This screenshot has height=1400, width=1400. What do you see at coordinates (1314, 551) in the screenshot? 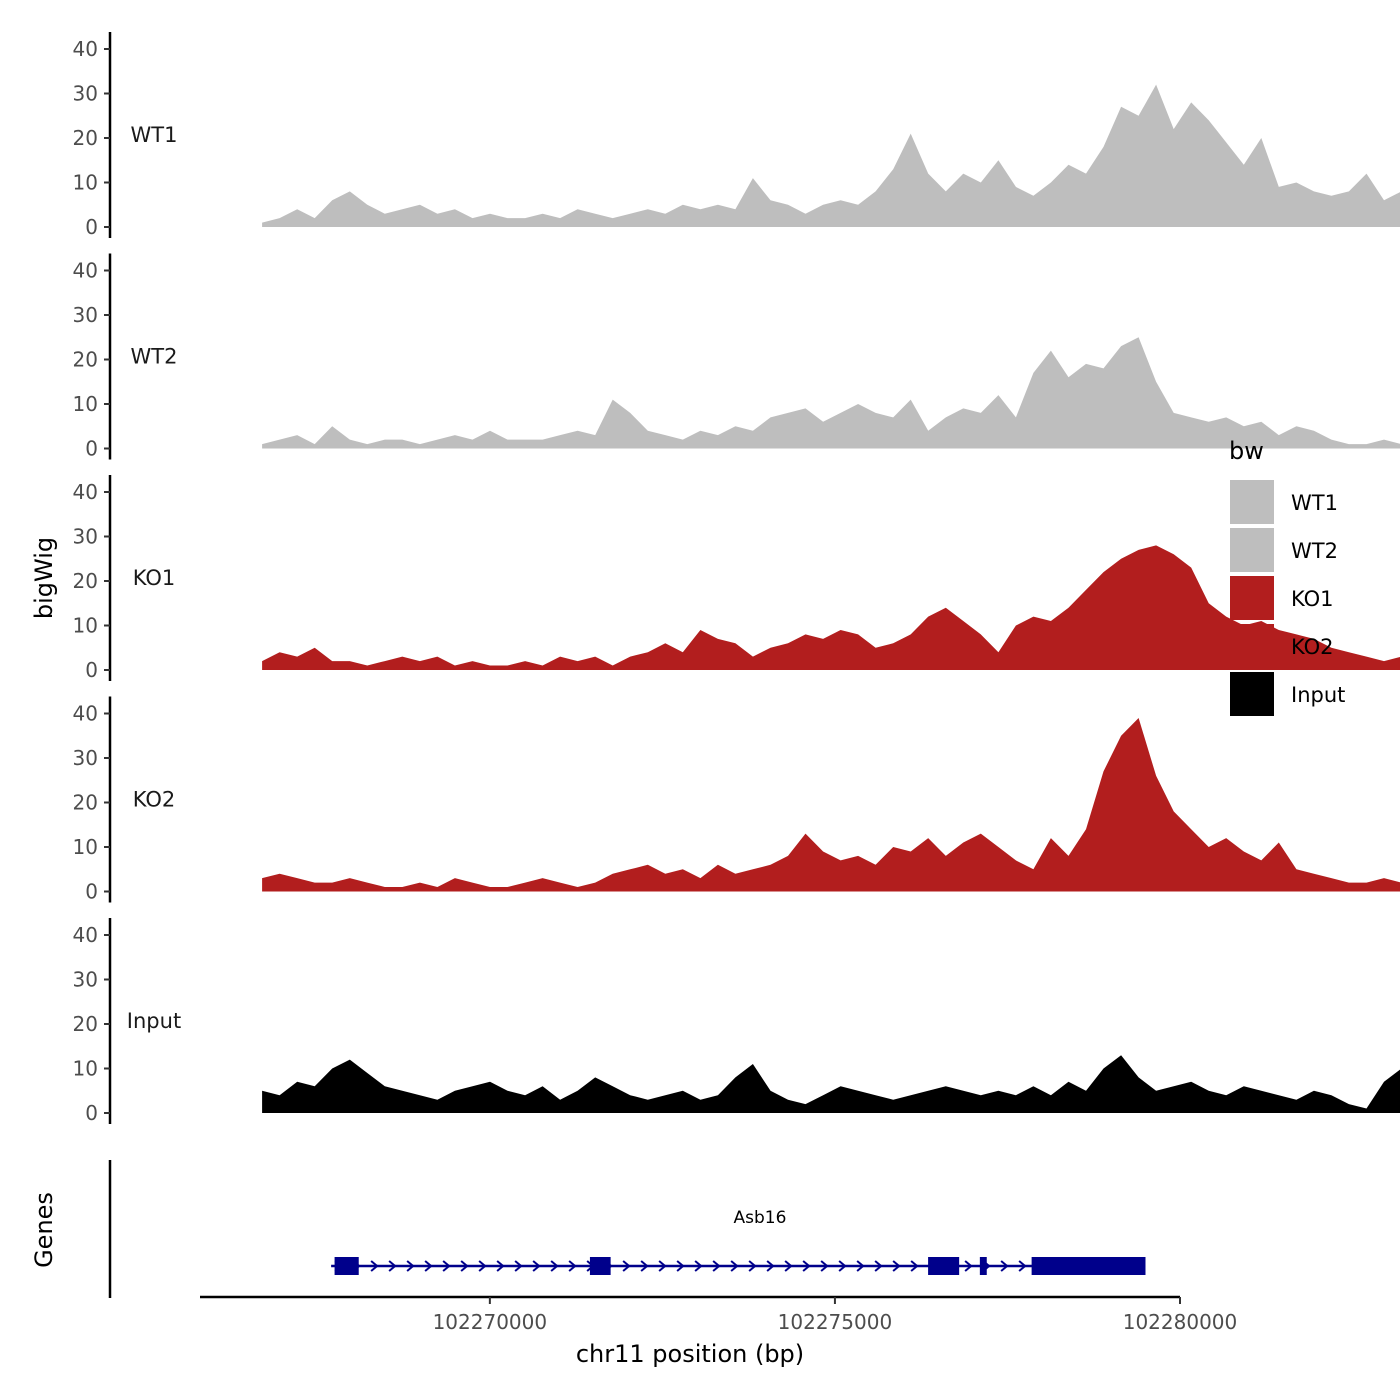
I see `legend-label-wt2: WT2` at bounding box center [1314, 551].